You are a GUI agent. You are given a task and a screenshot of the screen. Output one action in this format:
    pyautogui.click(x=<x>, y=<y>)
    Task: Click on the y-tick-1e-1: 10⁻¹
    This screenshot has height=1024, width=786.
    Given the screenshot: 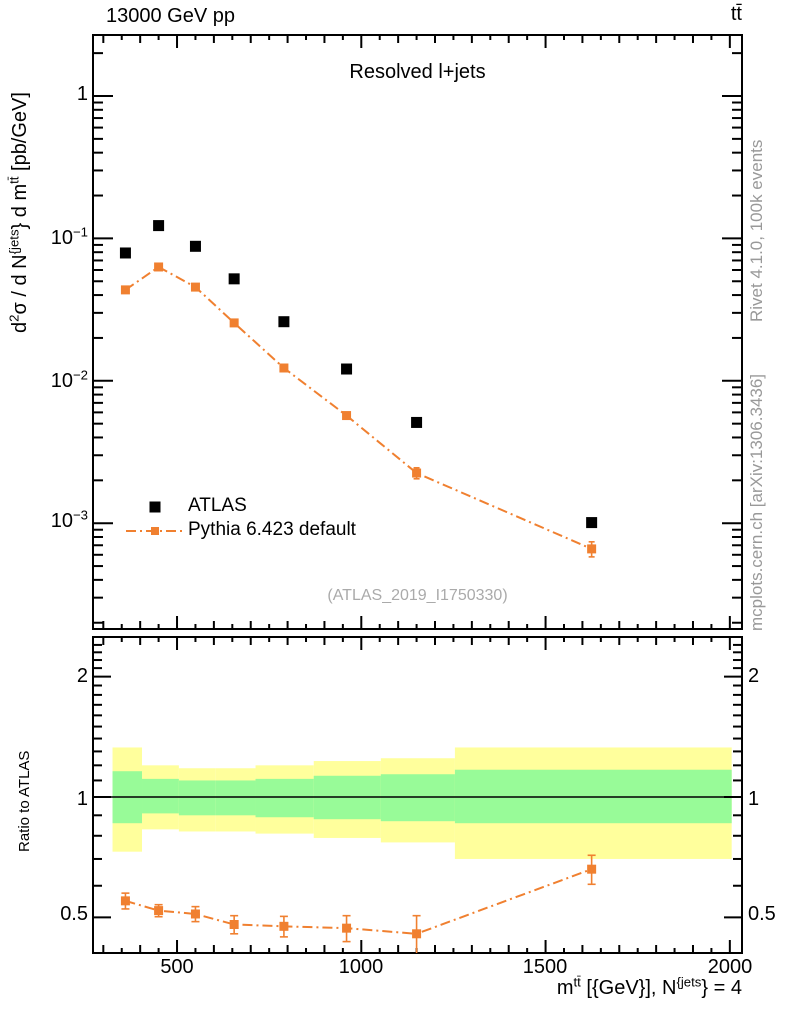 What is the action you would take?
    pyautogui.click(x=69, y=236)
    